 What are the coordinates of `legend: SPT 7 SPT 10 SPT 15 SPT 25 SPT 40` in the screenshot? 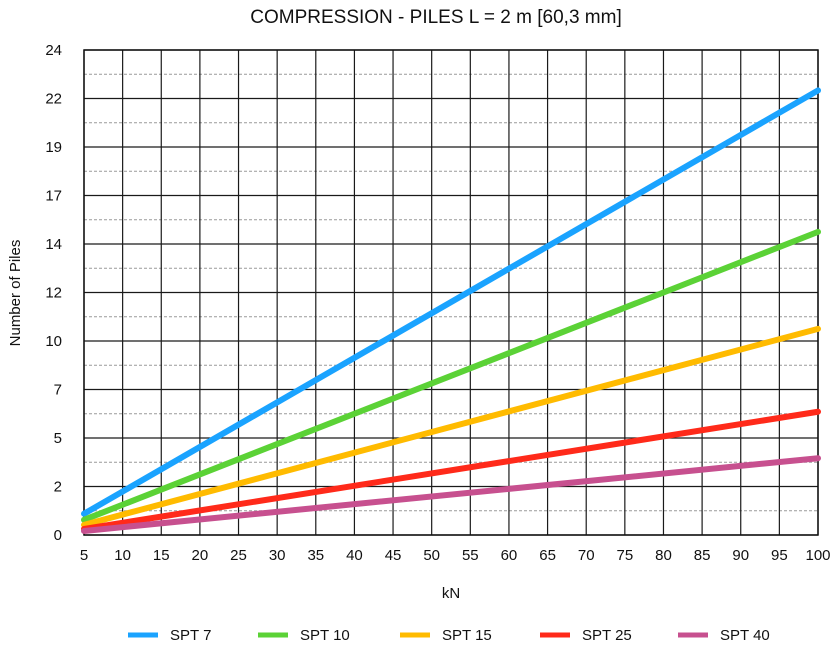 It's located at (449, 635).